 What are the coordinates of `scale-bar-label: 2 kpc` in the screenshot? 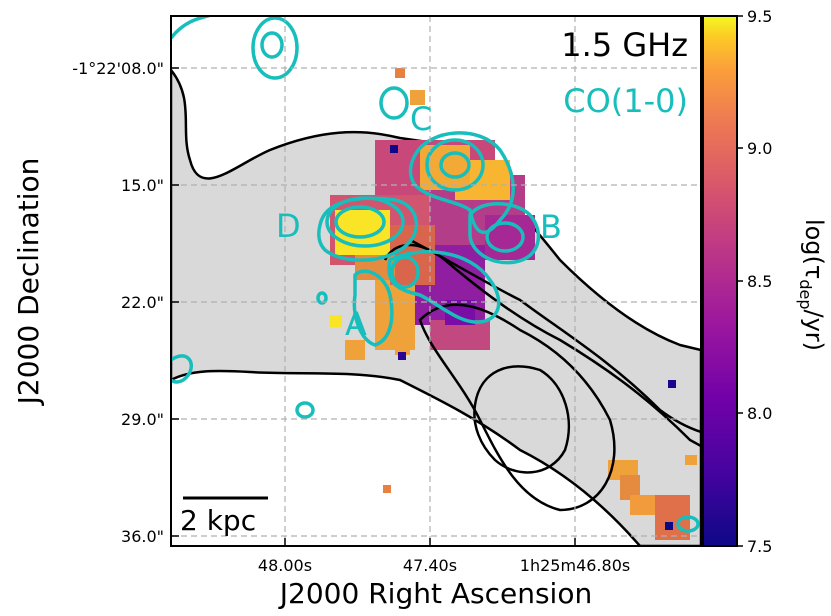 It's located at (218, 520).